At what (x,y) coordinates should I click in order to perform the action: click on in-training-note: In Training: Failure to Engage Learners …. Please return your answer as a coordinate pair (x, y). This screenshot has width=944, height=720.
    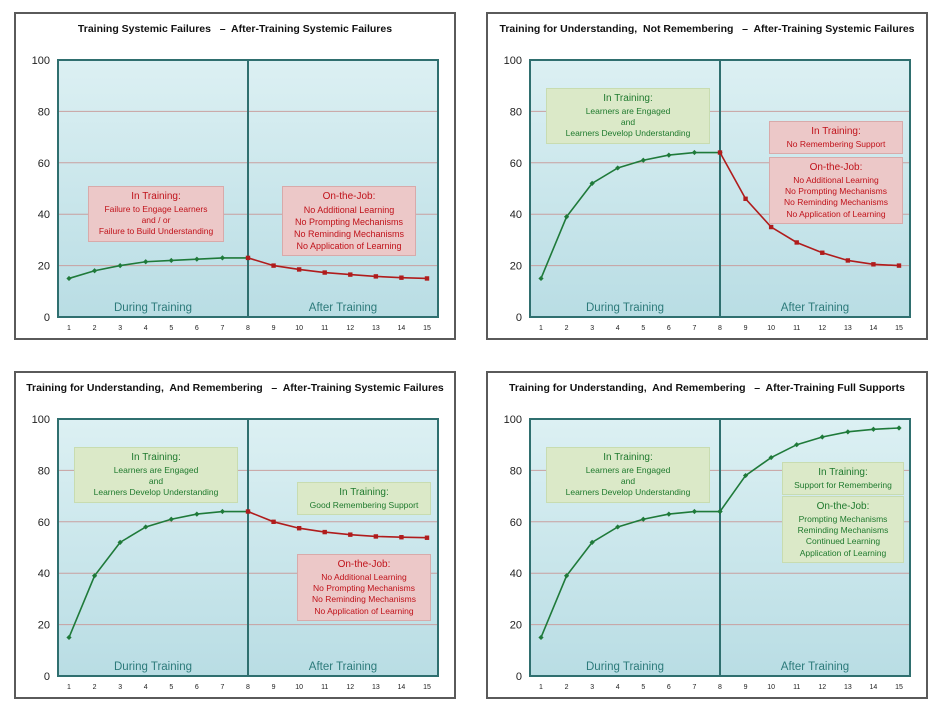
    Looking at the image, I should click on (156, 214).